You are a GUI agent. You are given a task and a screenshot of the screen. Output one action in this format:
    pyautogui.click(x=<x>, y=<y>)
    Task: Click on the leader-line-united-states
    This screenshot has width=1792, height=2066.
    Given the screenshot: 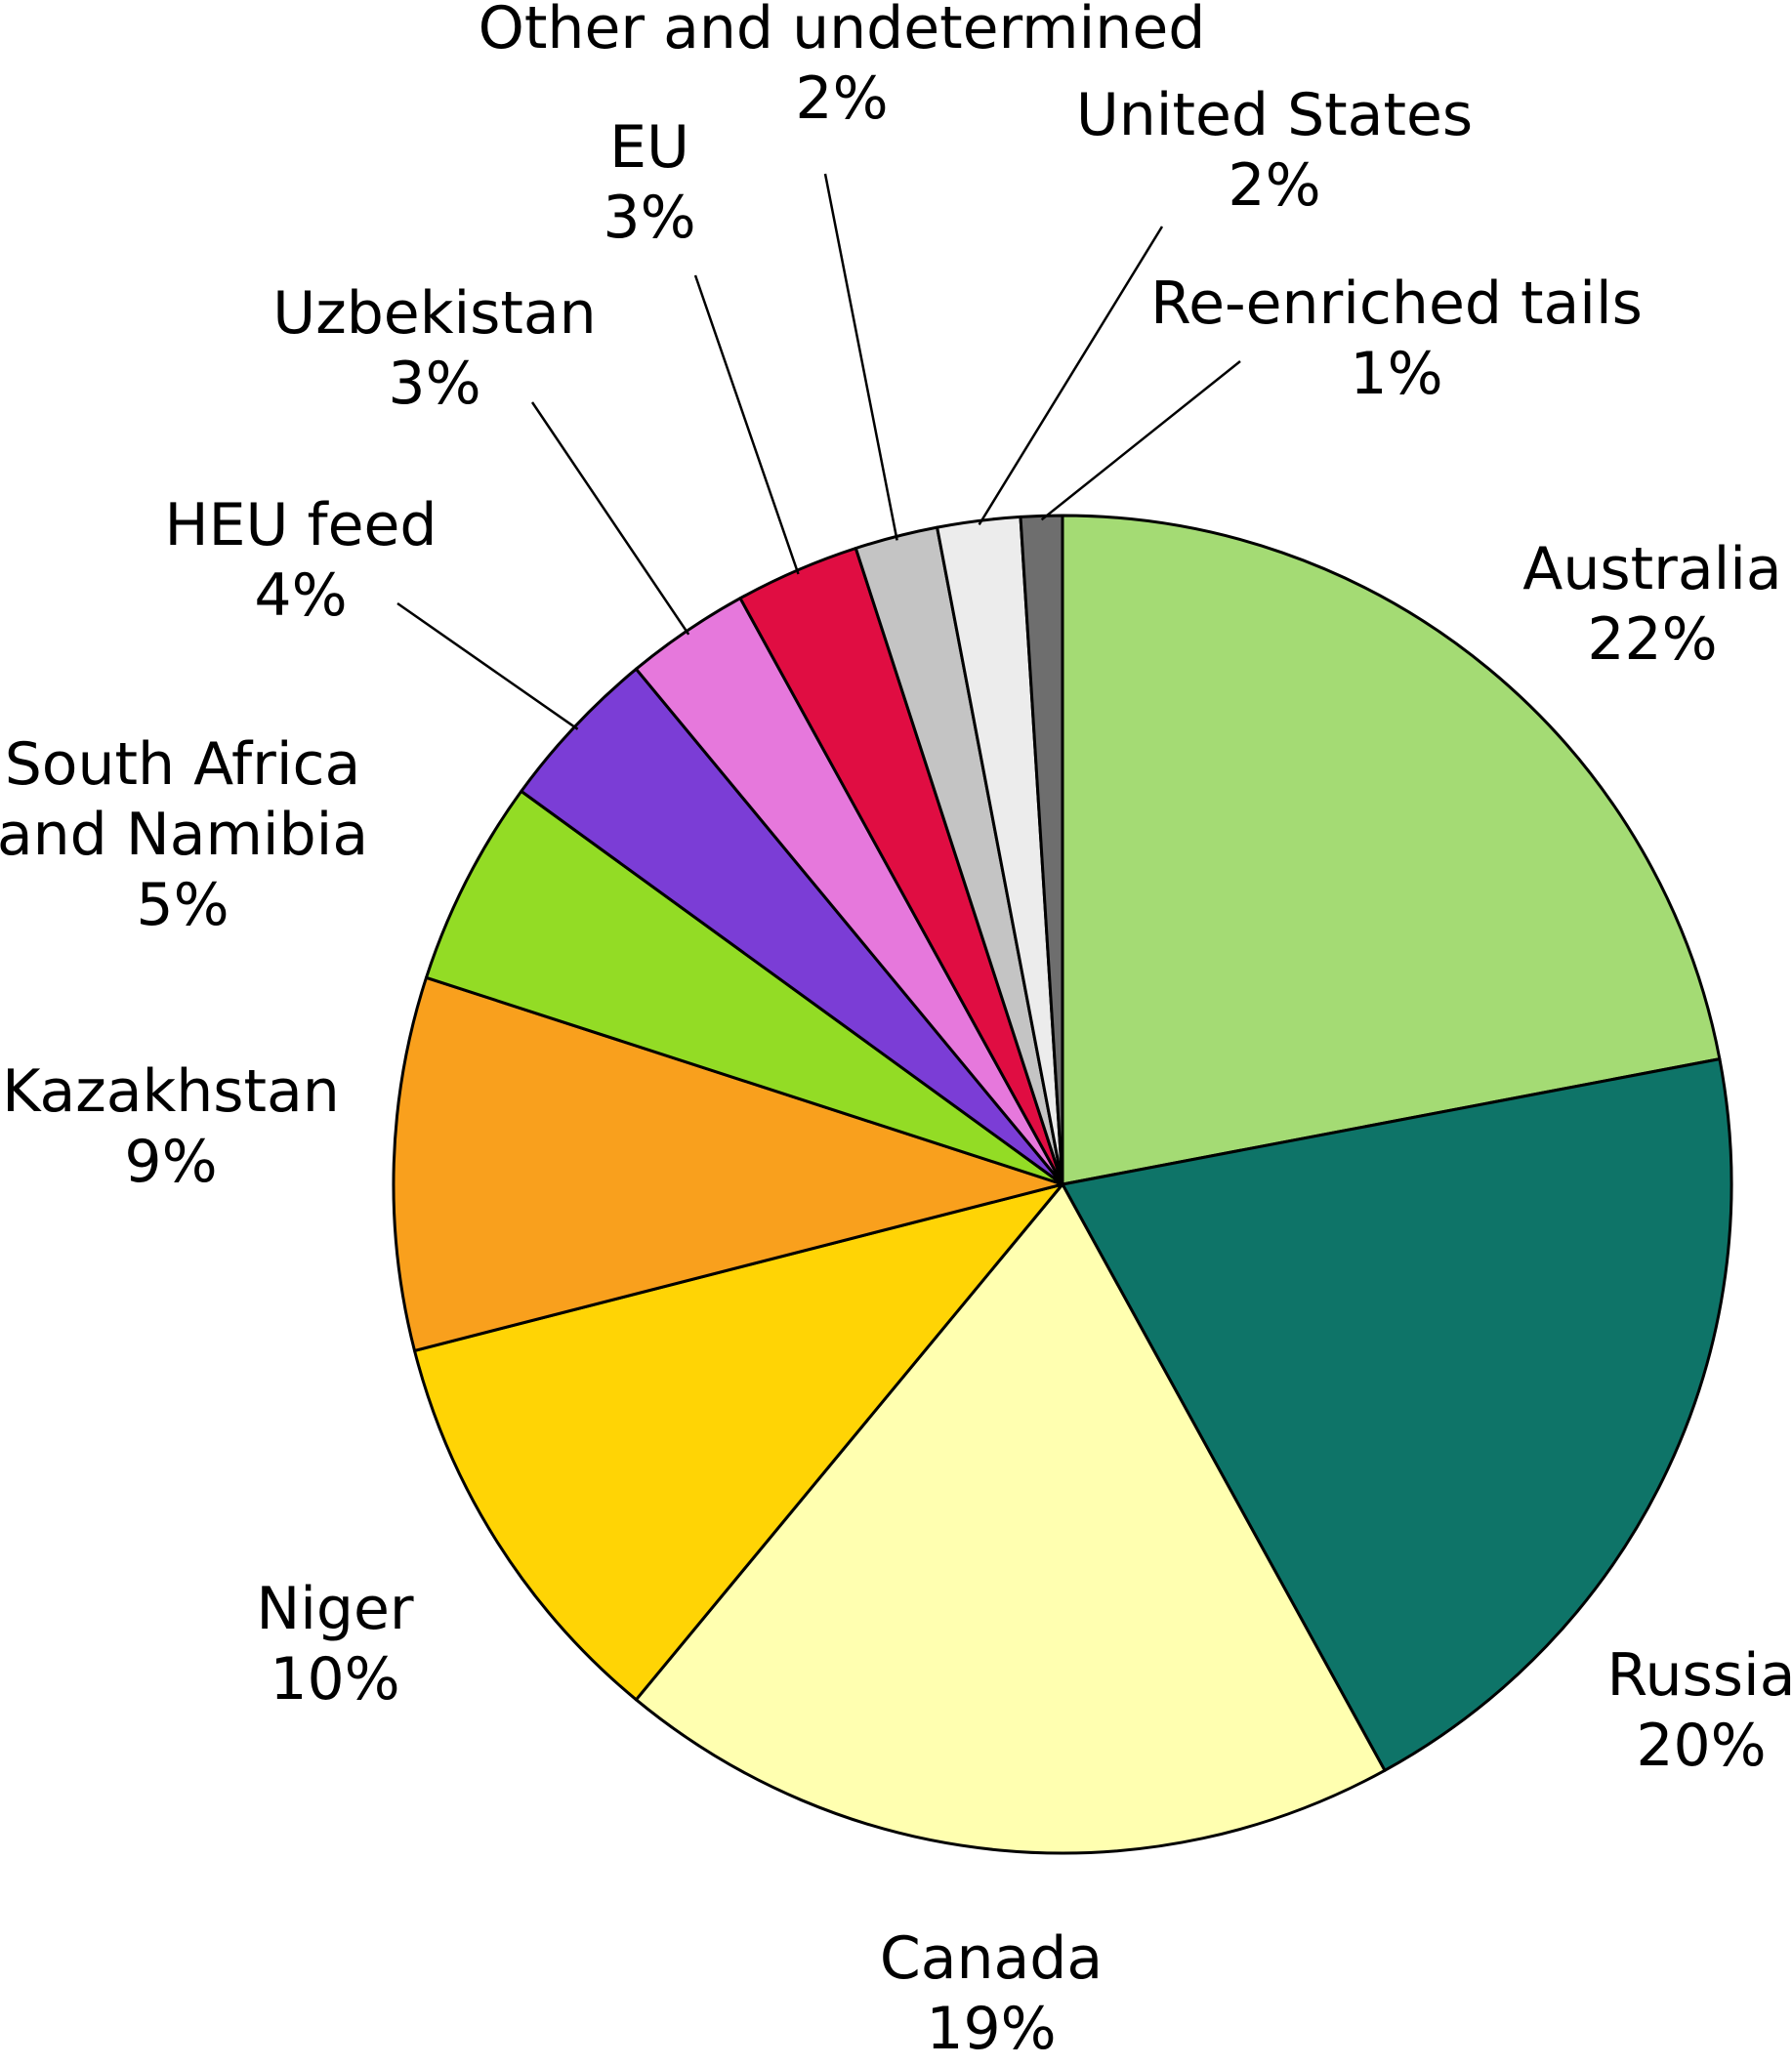 What is the action you would take?
    pyautogui.click(x=1071, y=376)
    